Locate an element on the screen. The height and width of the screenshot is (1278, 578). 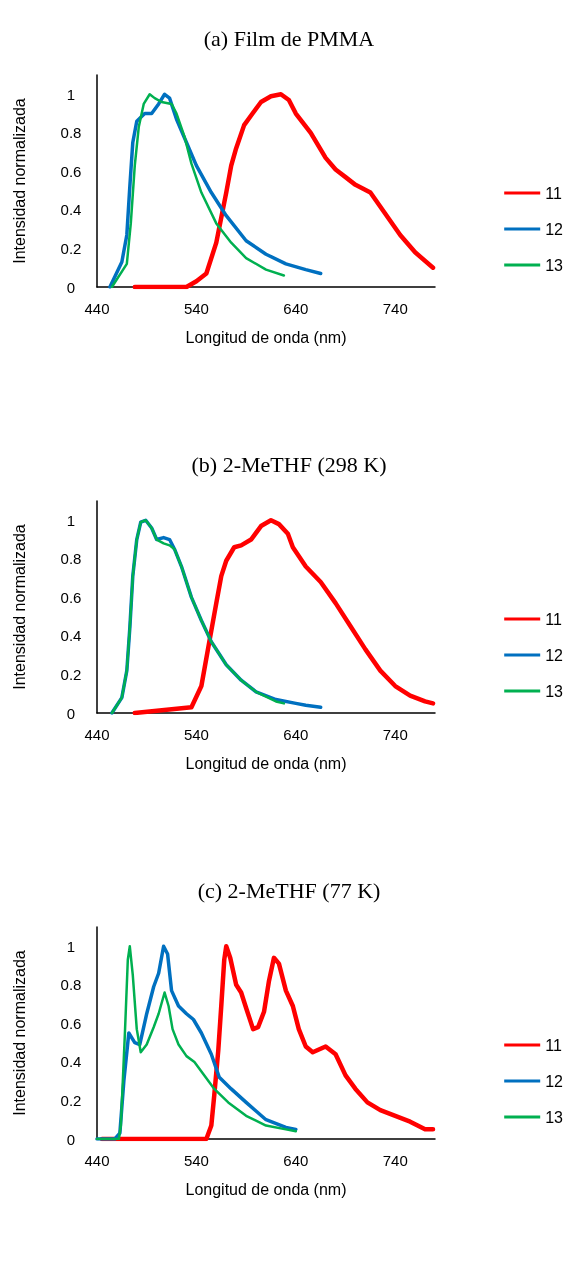
chart-title: (b) 2-MeTHF (298 K) is located at coordinates (289, 464).